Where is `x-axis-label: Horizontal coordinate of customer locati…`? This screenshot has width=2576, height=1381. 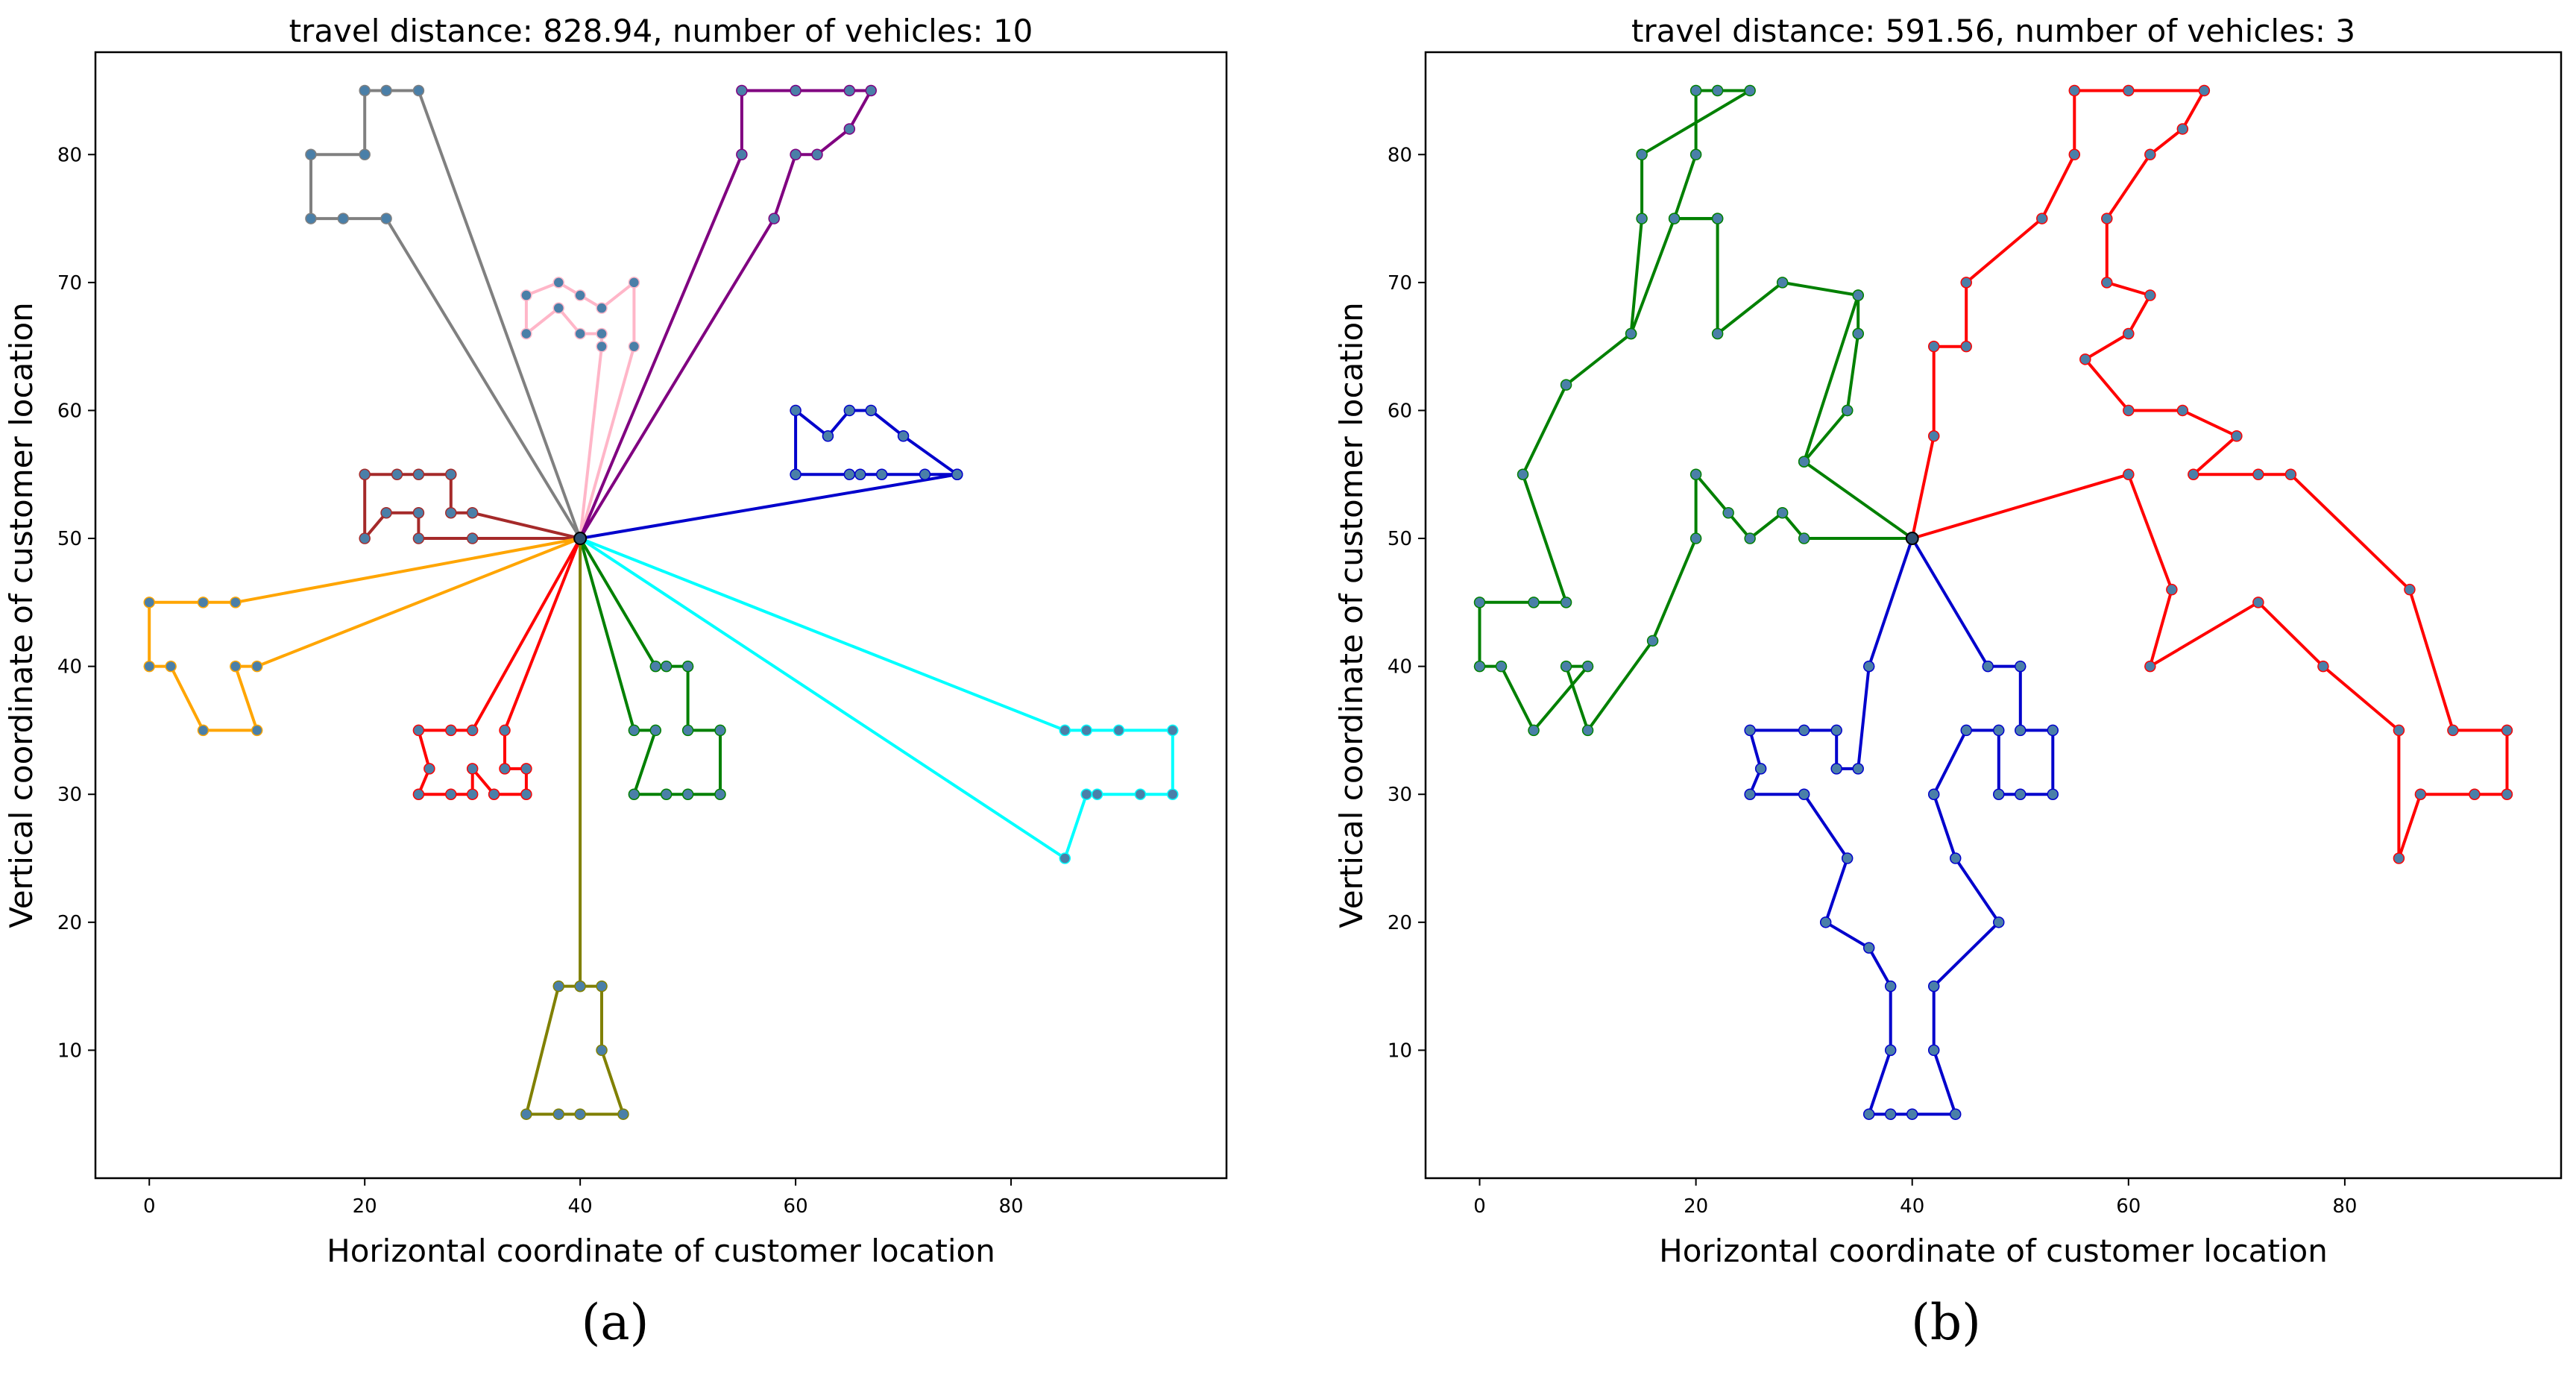
x-axis-label: Horizontal coordinate of customer locati… is located at coordinates (1993, 1251).